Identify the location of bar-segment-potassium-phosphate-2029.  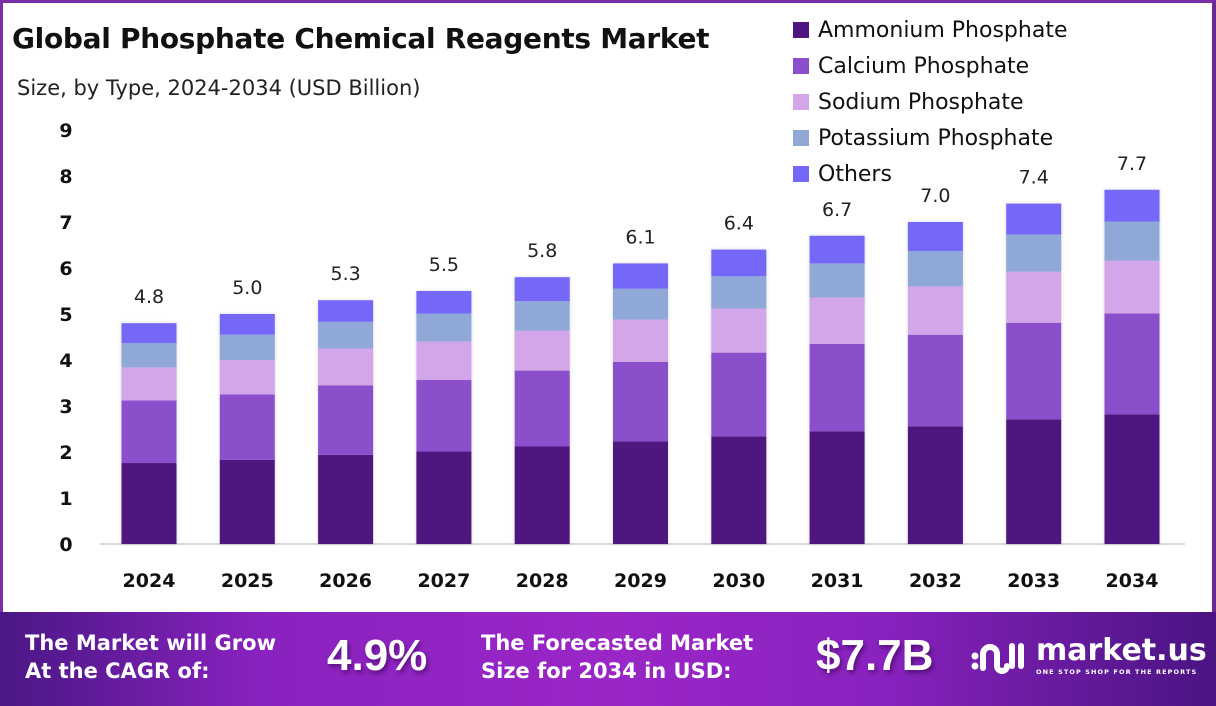
(640, 304).